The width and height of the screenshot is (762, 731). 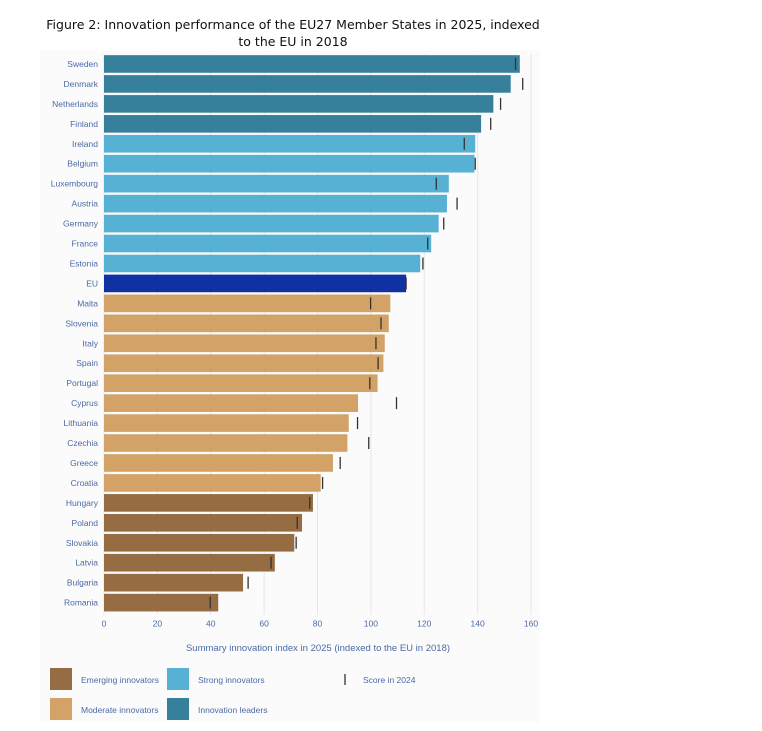 I want to click on category-label-estonia: Estonia, so click(x=84, y=263).